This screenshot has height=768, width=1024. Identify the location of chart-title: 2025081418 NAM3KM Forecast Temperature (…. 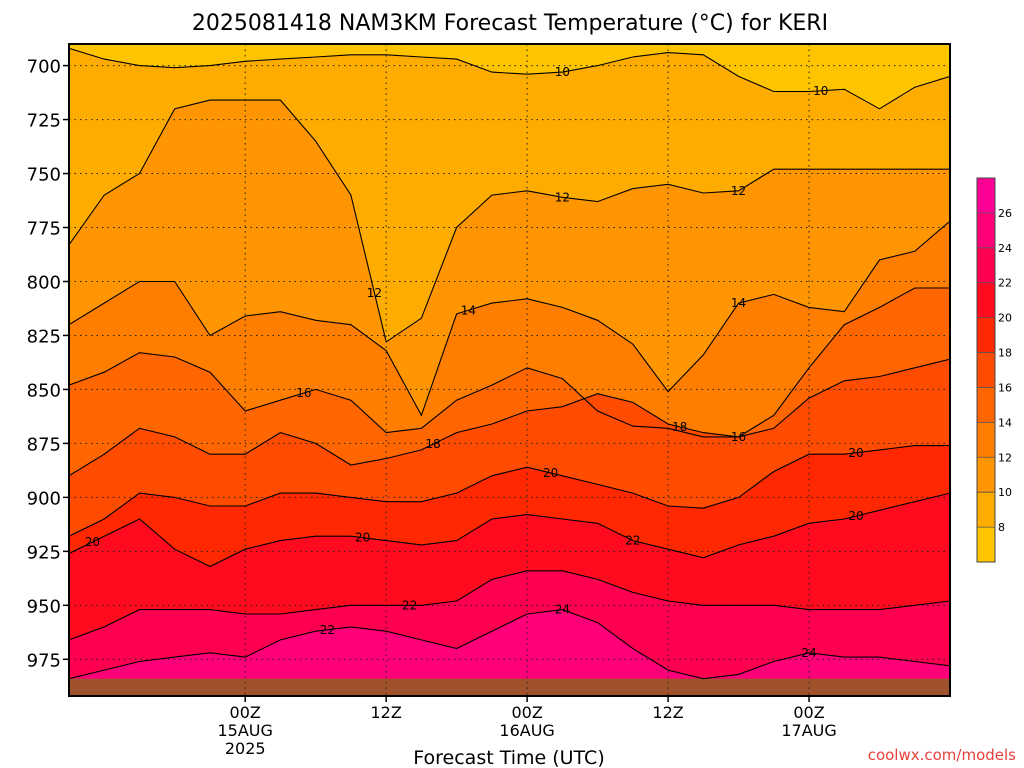
(510, 23).